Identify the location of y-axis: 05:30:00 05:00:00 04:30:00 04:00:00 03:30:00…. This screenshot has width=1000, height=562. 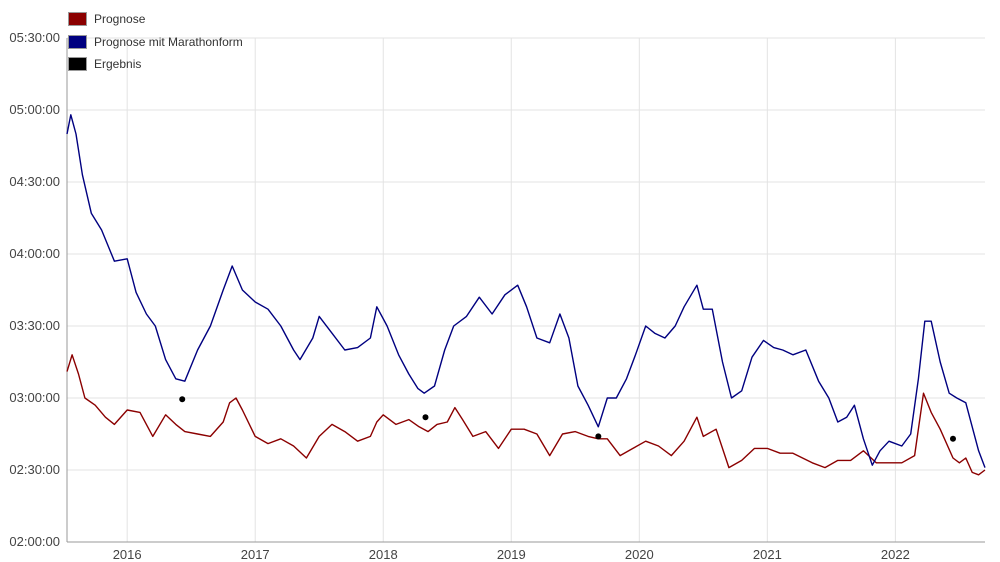
(34, 289).